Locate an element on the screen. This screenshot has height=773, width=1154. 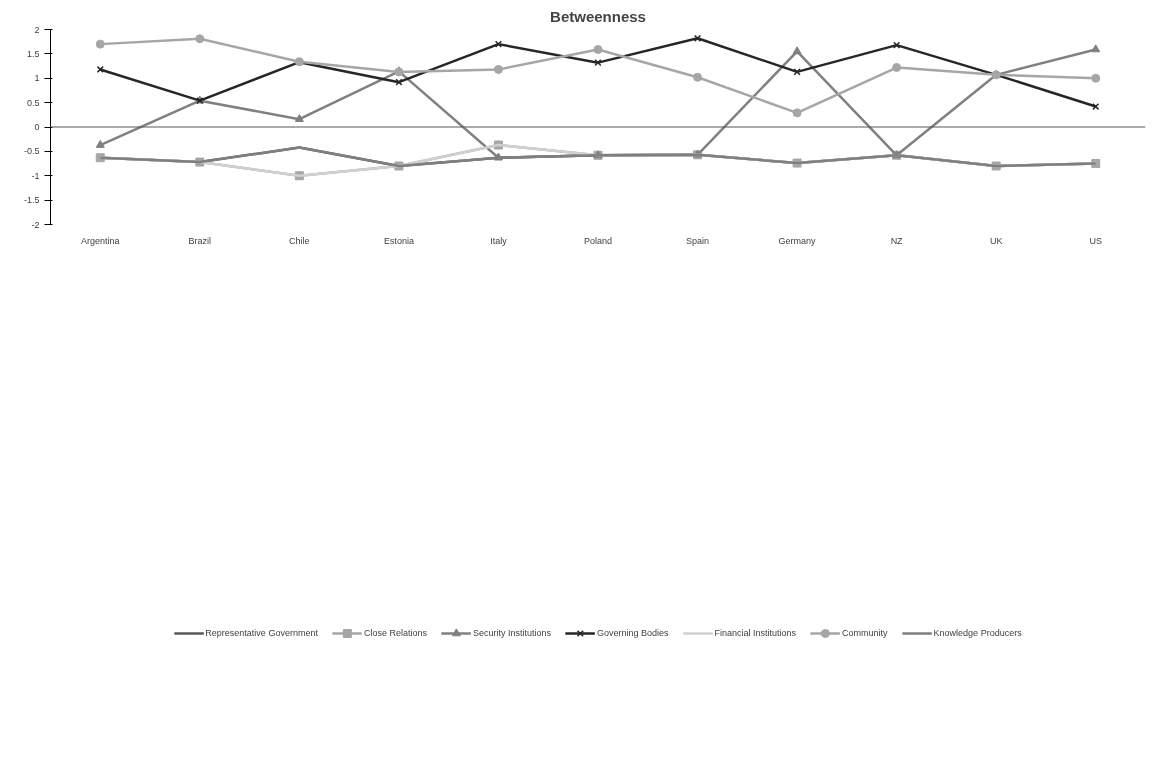
y-tick-label: -1 is located at coordinates (35, 175).